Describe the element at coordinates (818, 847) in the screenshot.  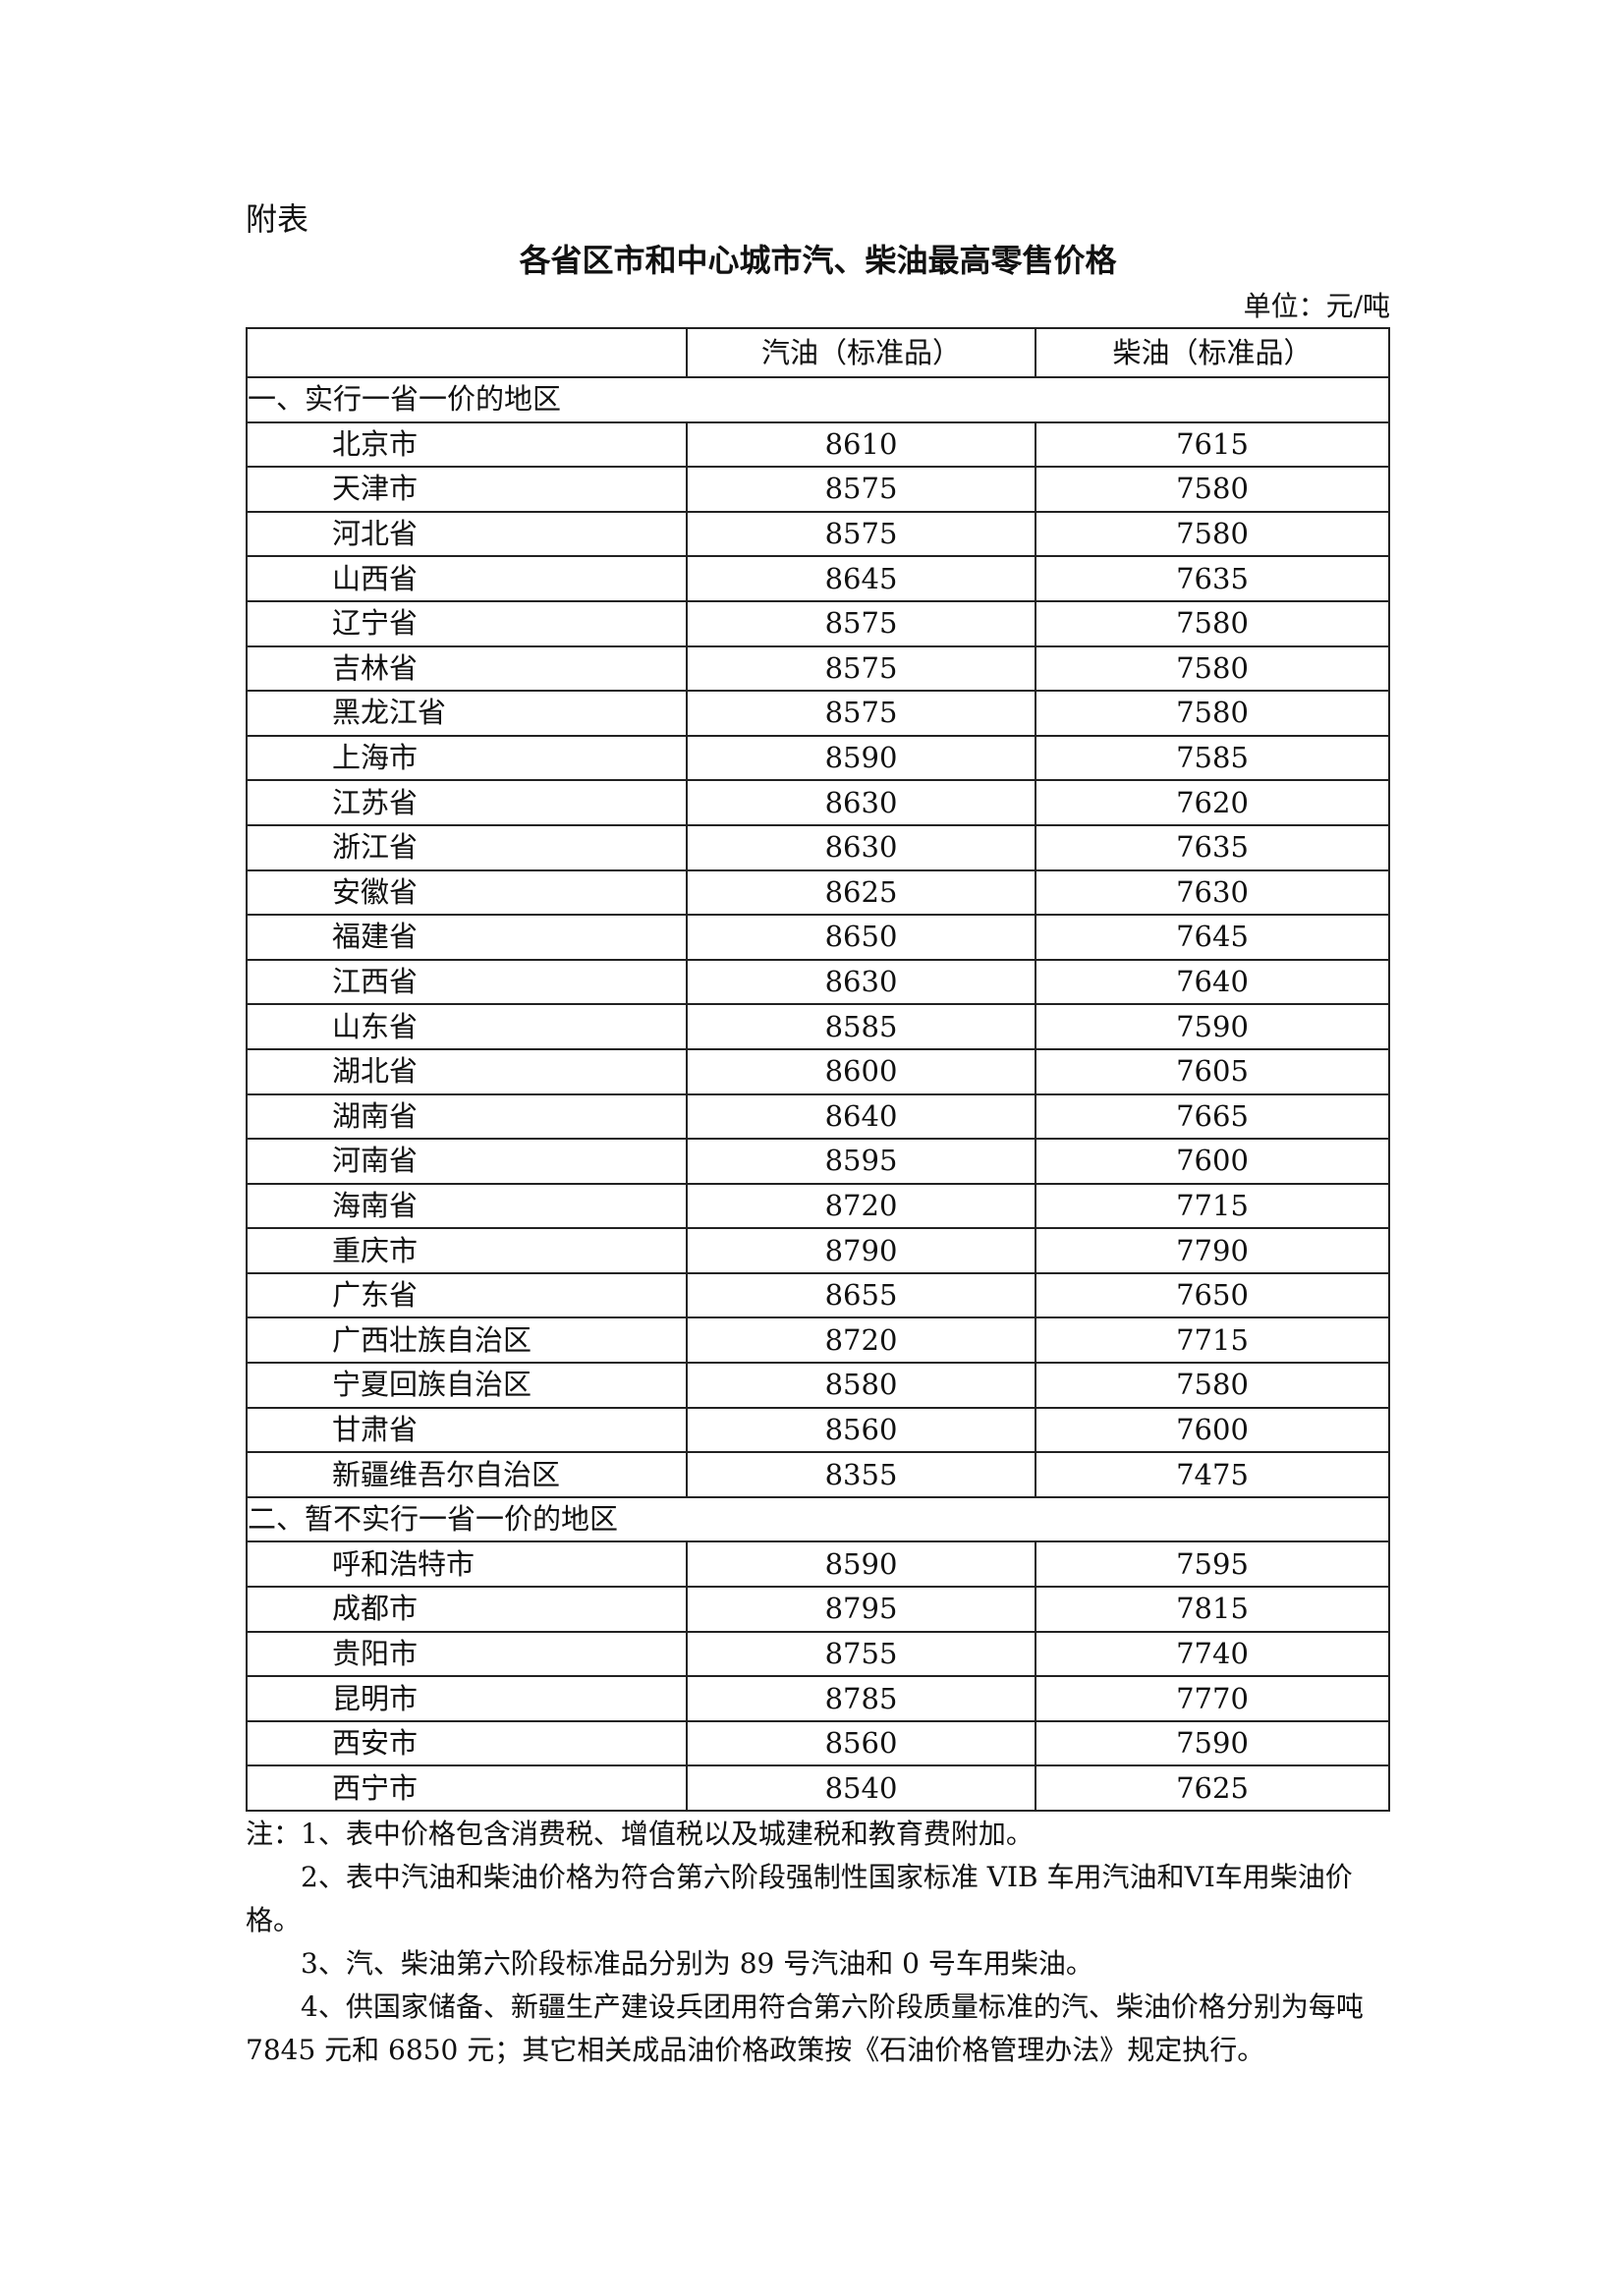
I see `table-row: 浙江省 8630 7635` at that location.